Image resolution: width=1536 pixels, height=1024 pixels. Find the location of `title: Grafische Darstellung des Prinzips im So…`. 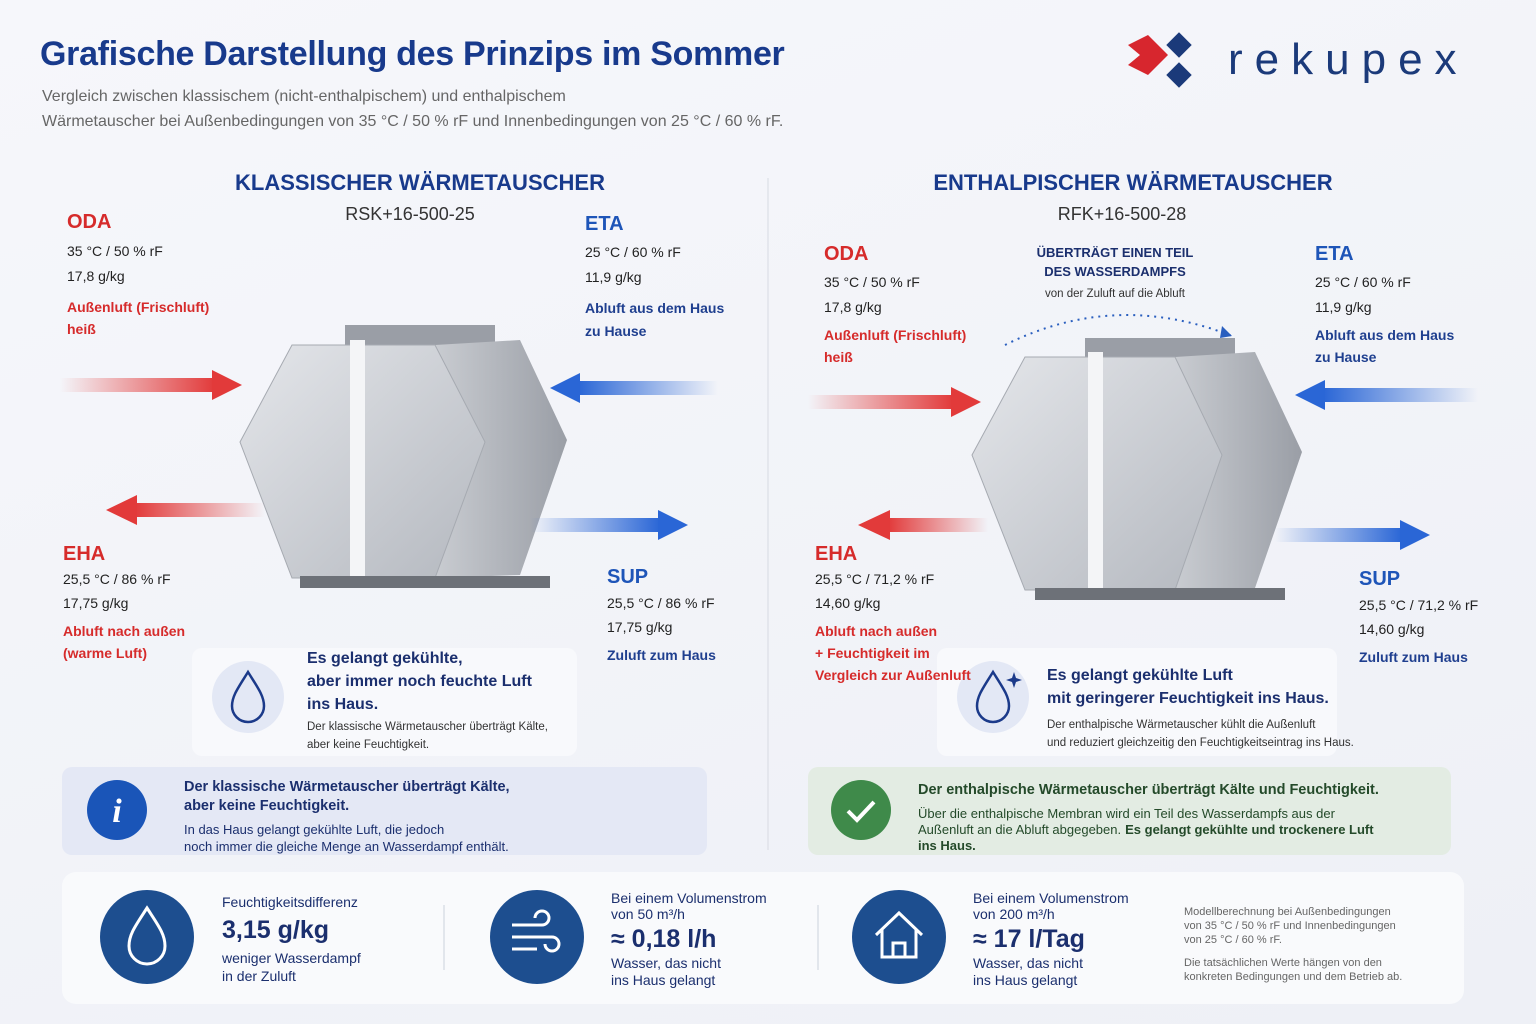

title: Grafische Darstellung des Prinzips im So… is located at coordinates (412, 54).